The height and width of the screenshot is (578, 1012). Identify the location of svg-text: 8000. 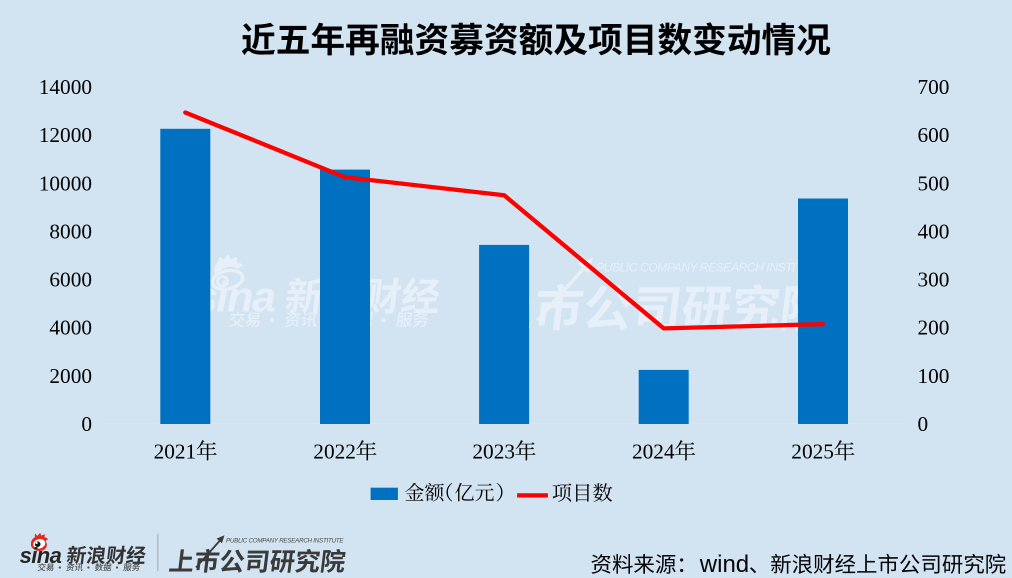
(70, 231).